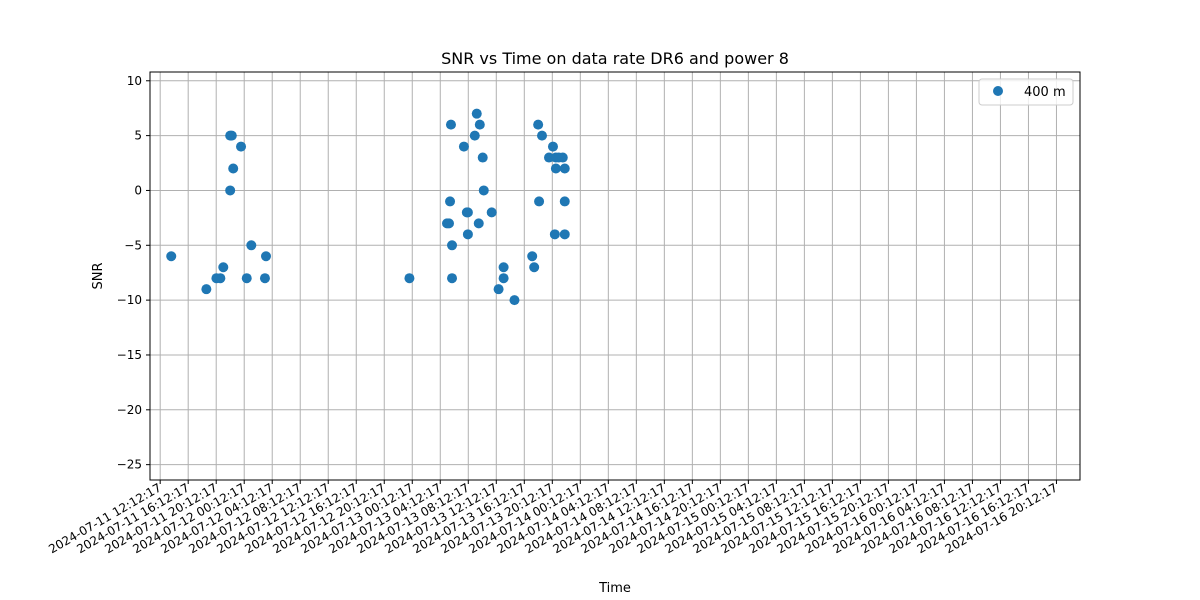 This screenshot has width=1200, height=600. Describe the element at coordinates (133, 245) in the screenshot. I see `y-tick-label: −5` at that location.